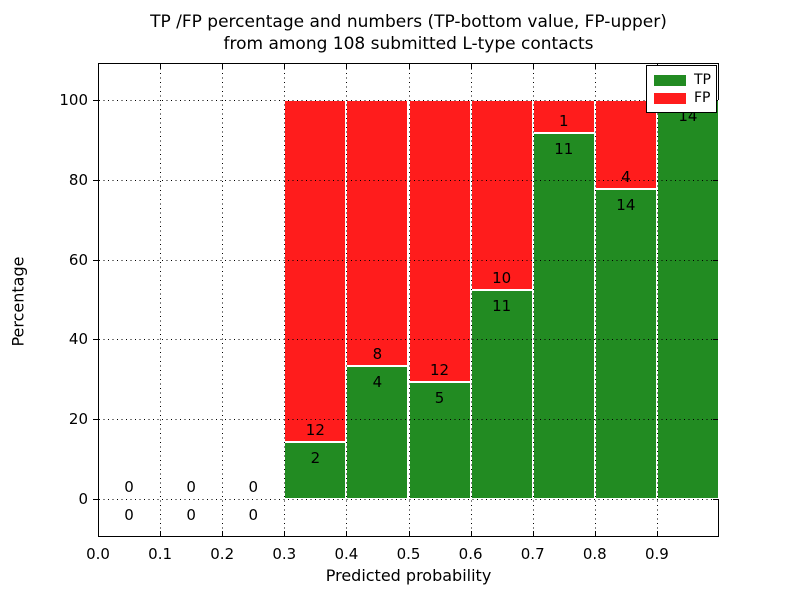  I want to click on page-title-line2: from among 108 submitted L-type contacts, so click(408, 44).